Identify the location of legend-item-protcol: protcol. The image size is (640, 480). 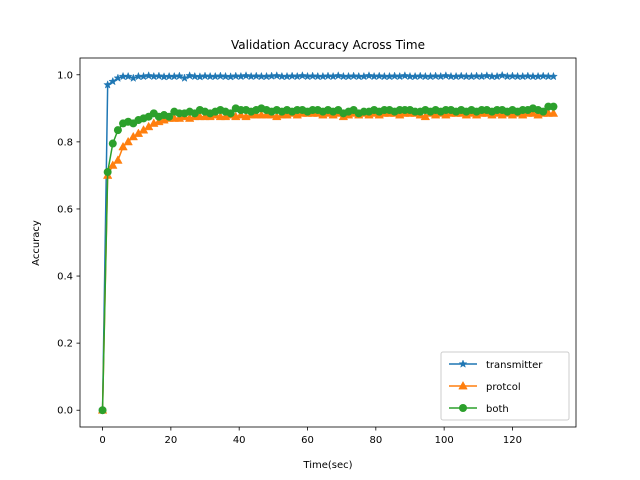
(485, 386).